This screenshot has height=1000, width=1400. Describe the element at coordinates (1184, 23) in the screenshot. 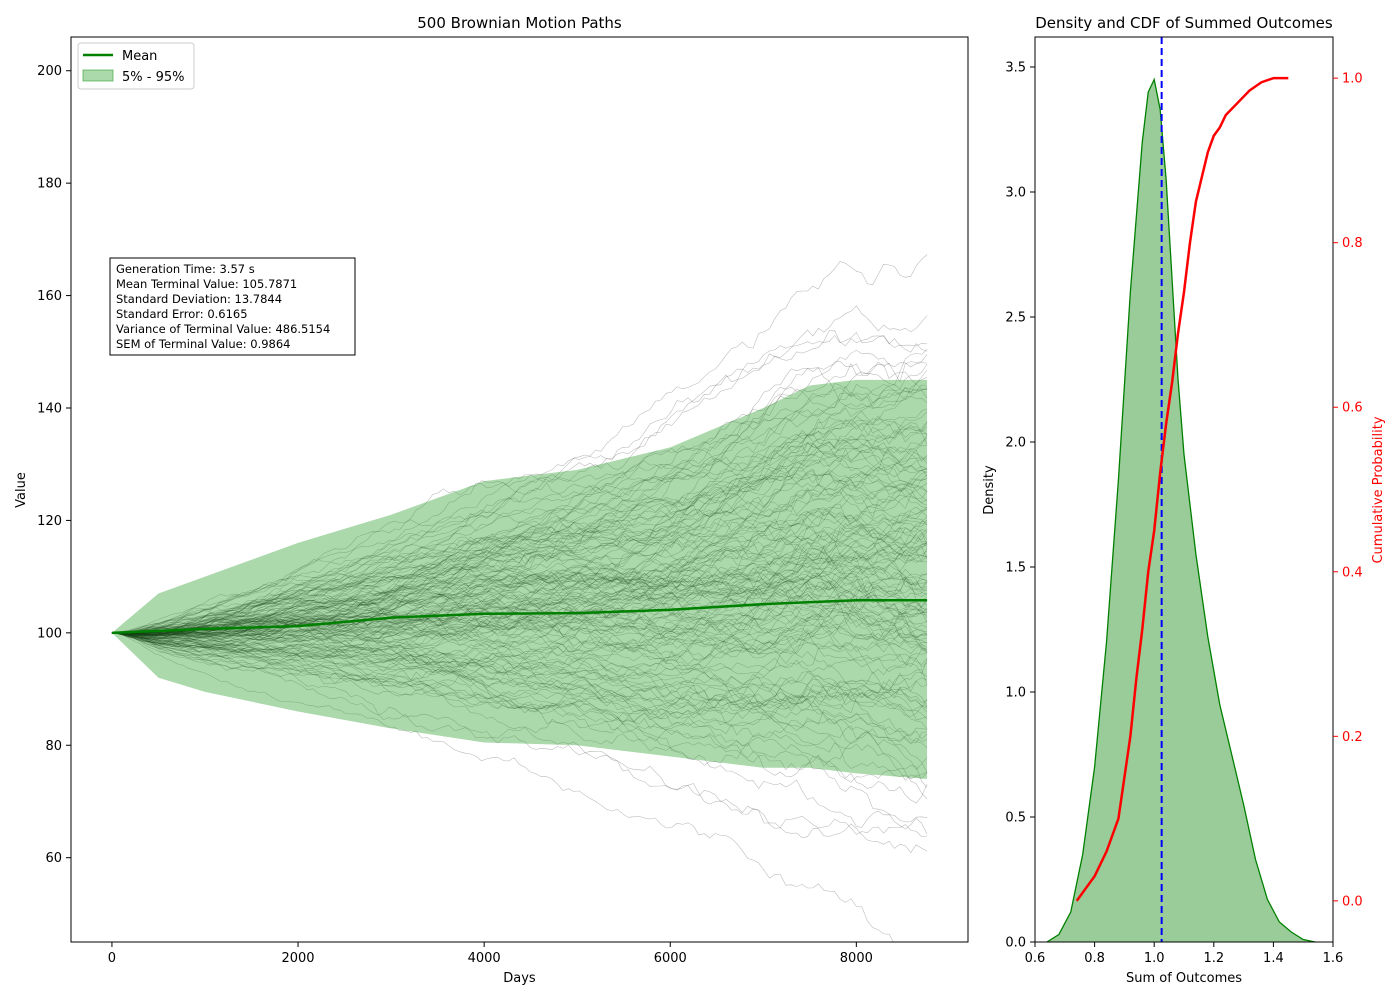

I see `chart-title-right: Density and CDF of Summed Outcomes` at that location.